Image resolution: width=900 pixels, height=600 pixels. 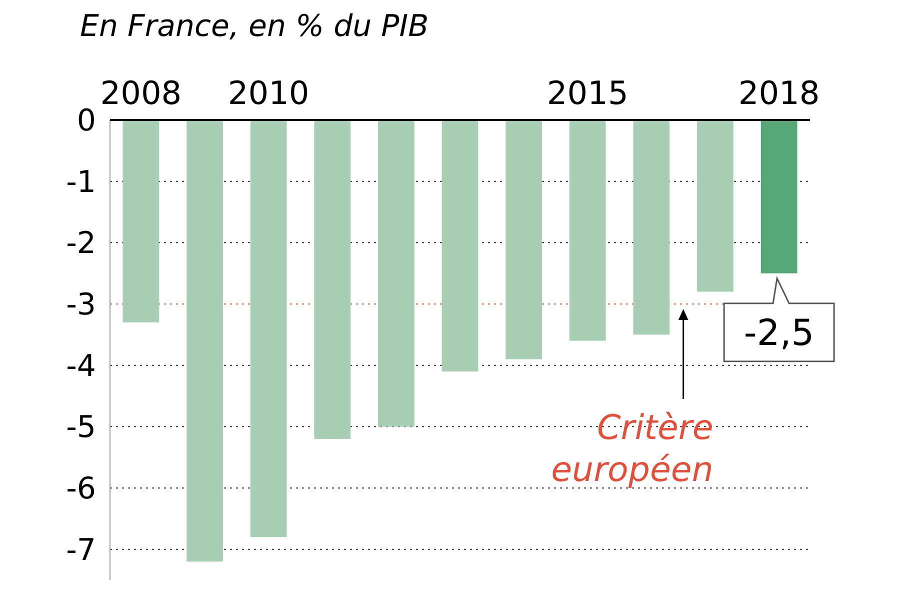 I want to click on y-tick-label: -4, so click(x=81, y=366).